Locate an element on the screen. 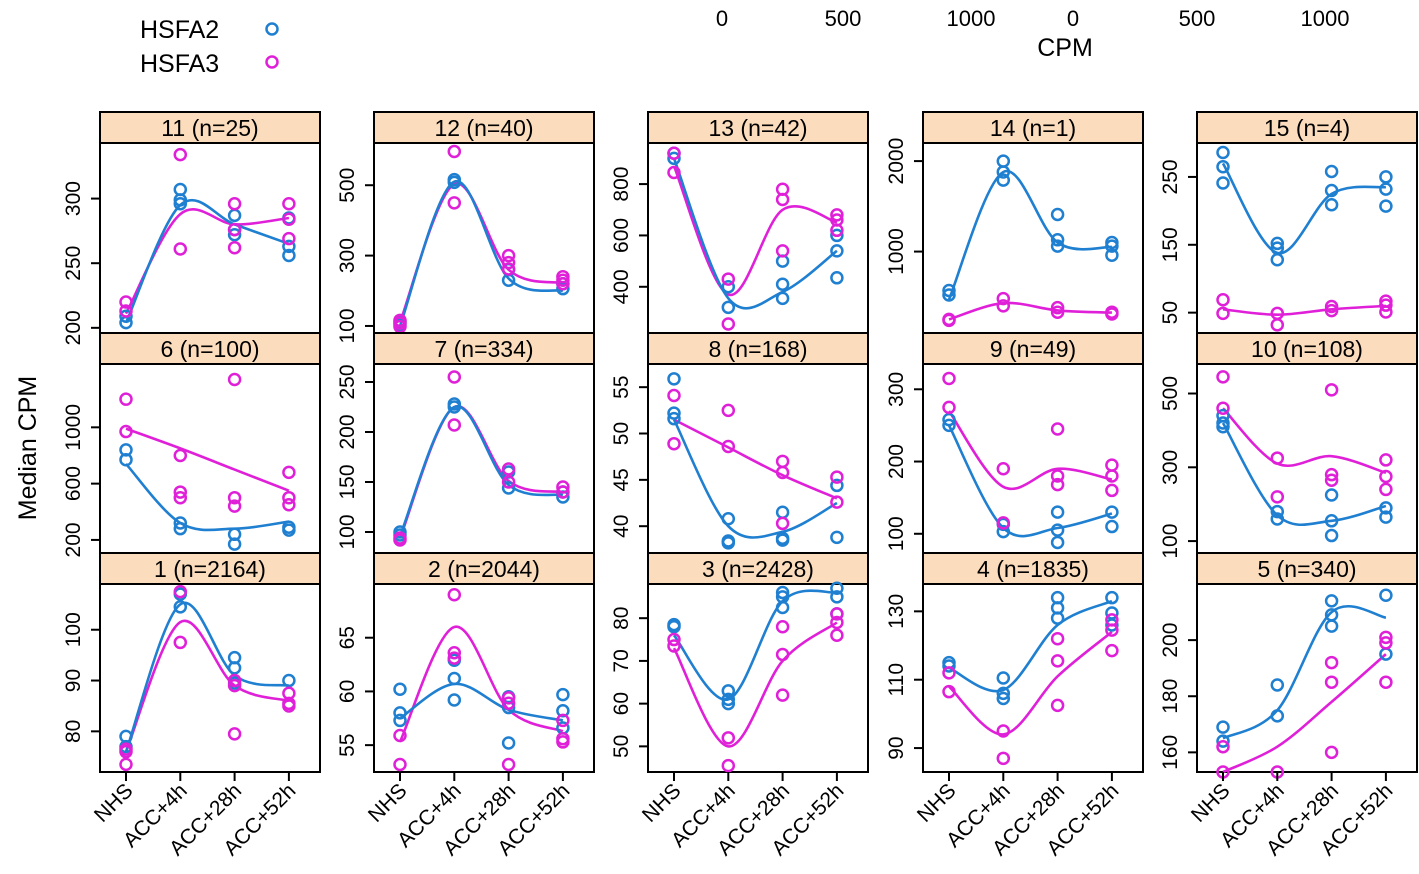 The width and height of the screenshot is (1419, 874). panel-9: 9 (n=49) 100 200 300 is located at coordinates (1014, 443).